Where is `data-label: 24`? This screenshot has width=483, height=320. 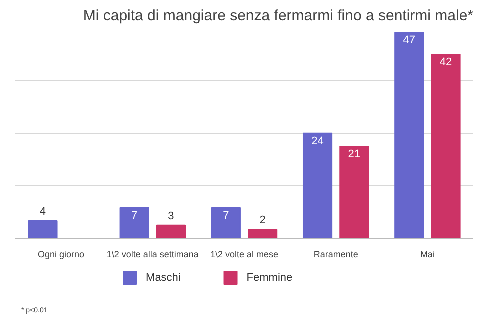 data-label: 24 is located at coordinates (318, 141).